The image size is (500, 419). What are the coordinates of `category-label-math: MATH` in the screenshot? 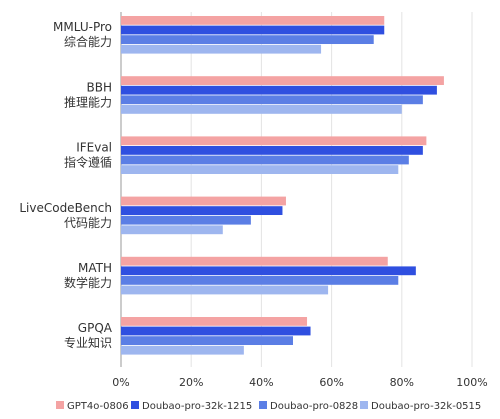 It's located at (95, 268).